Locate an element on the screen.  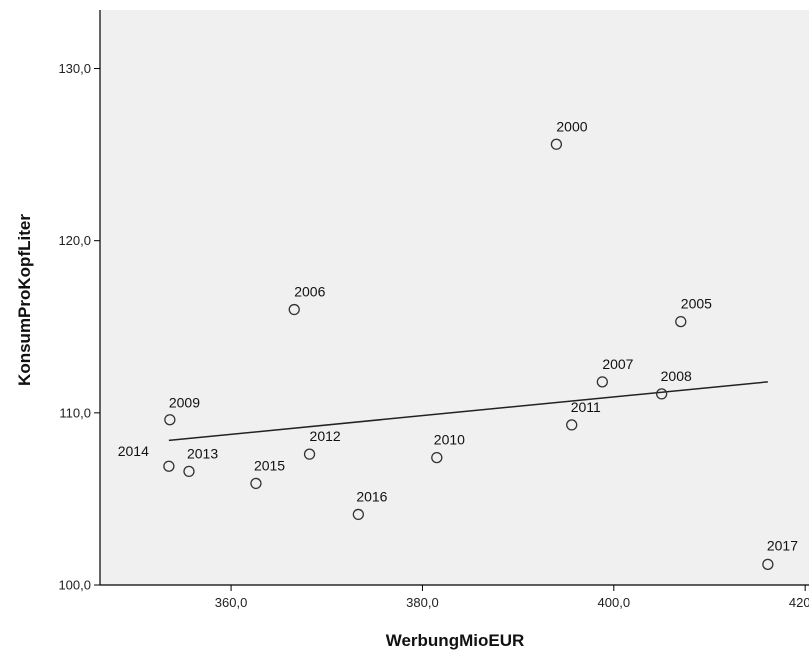
x-tick-label: 420,0 is located at coordinates (799, 602).